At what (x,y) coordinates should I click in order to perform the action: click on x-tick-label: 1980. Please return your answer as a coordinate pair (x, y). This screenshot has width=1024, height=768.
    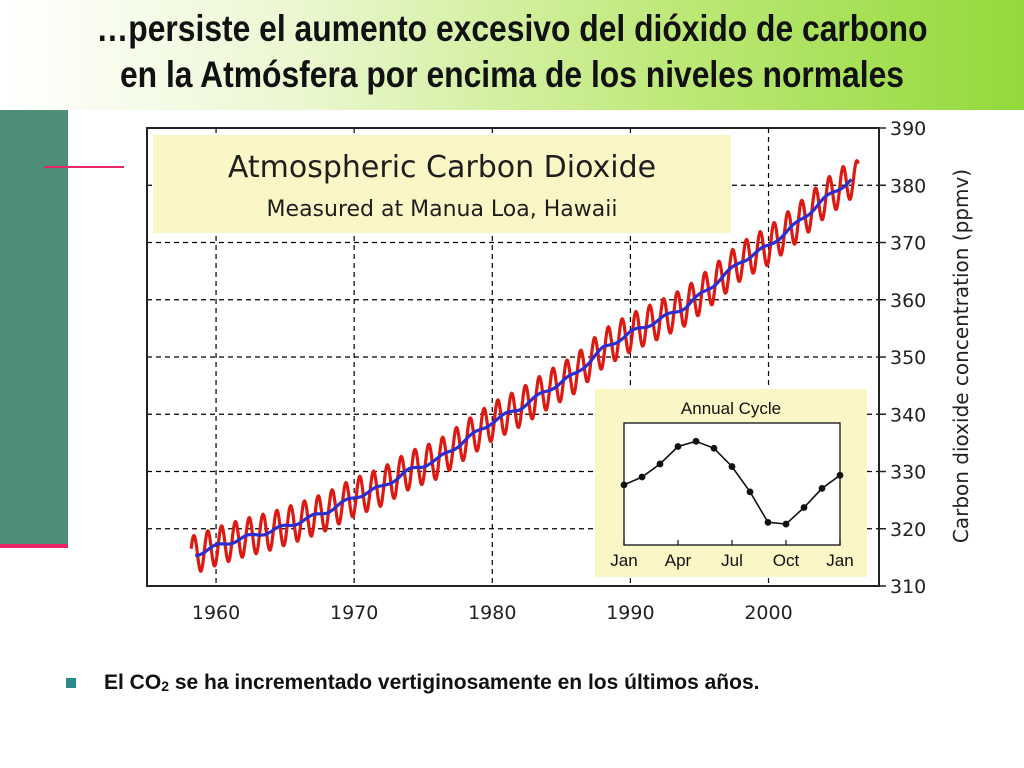
    Looking at the image, I should click on (492, 613).